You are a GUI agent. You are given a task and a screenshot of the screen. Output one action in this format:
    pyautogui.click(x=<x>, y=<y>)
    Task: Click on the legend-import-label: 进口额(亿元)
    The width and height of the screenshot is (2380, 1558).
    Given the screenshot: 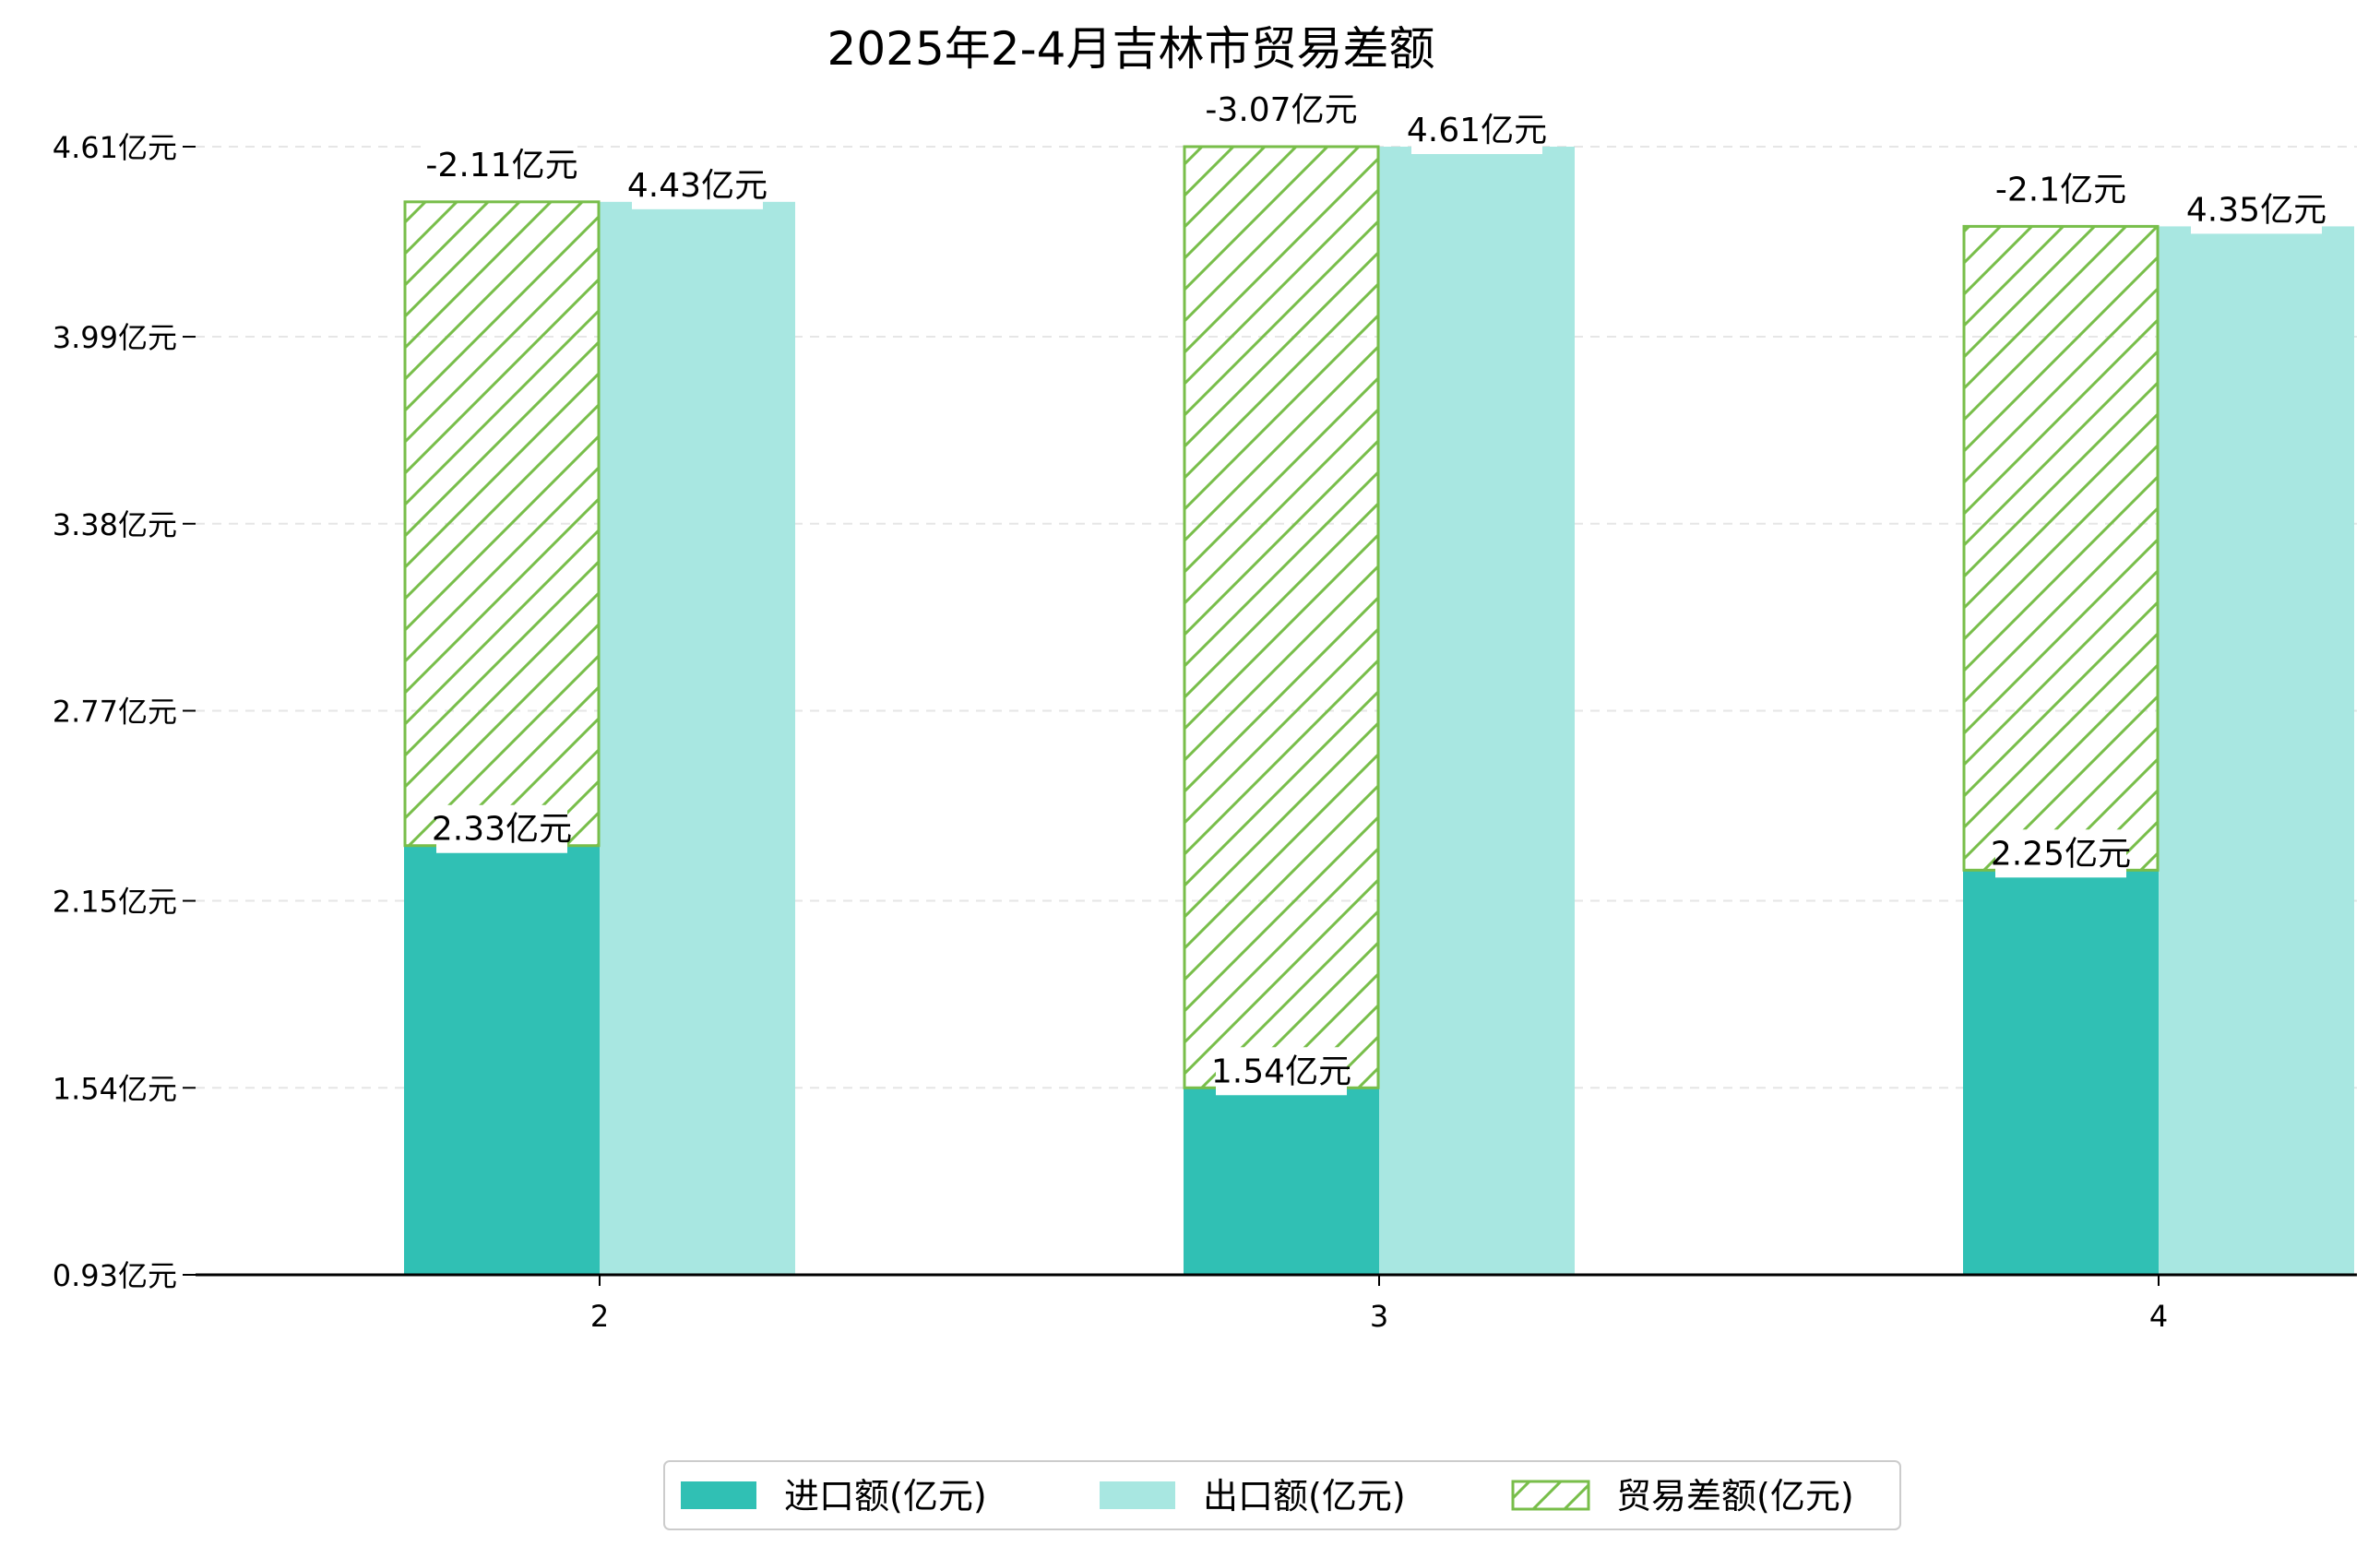 What is the action you would take?
    pyautogui.click(x=885, y=1496)
    